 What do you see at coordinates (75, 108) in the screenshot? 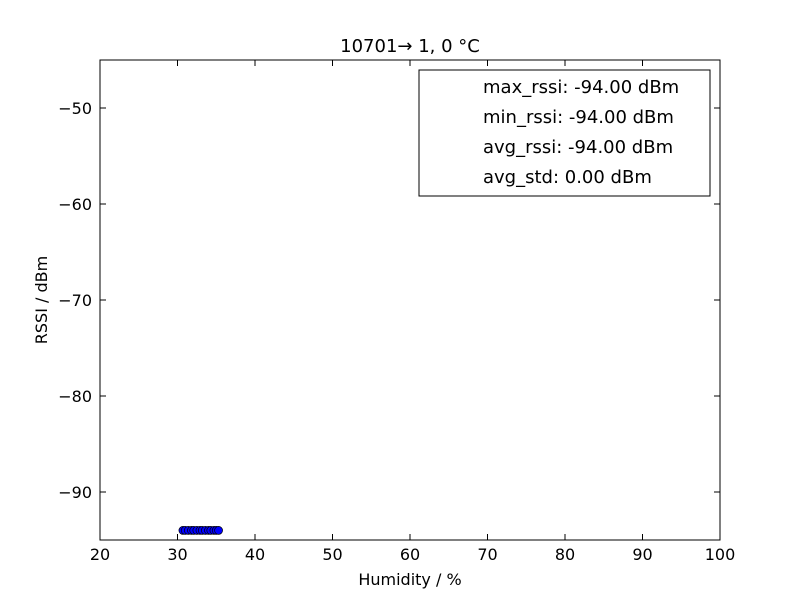
I see `y-tick-label: −50` at bounding box center [75, 108].